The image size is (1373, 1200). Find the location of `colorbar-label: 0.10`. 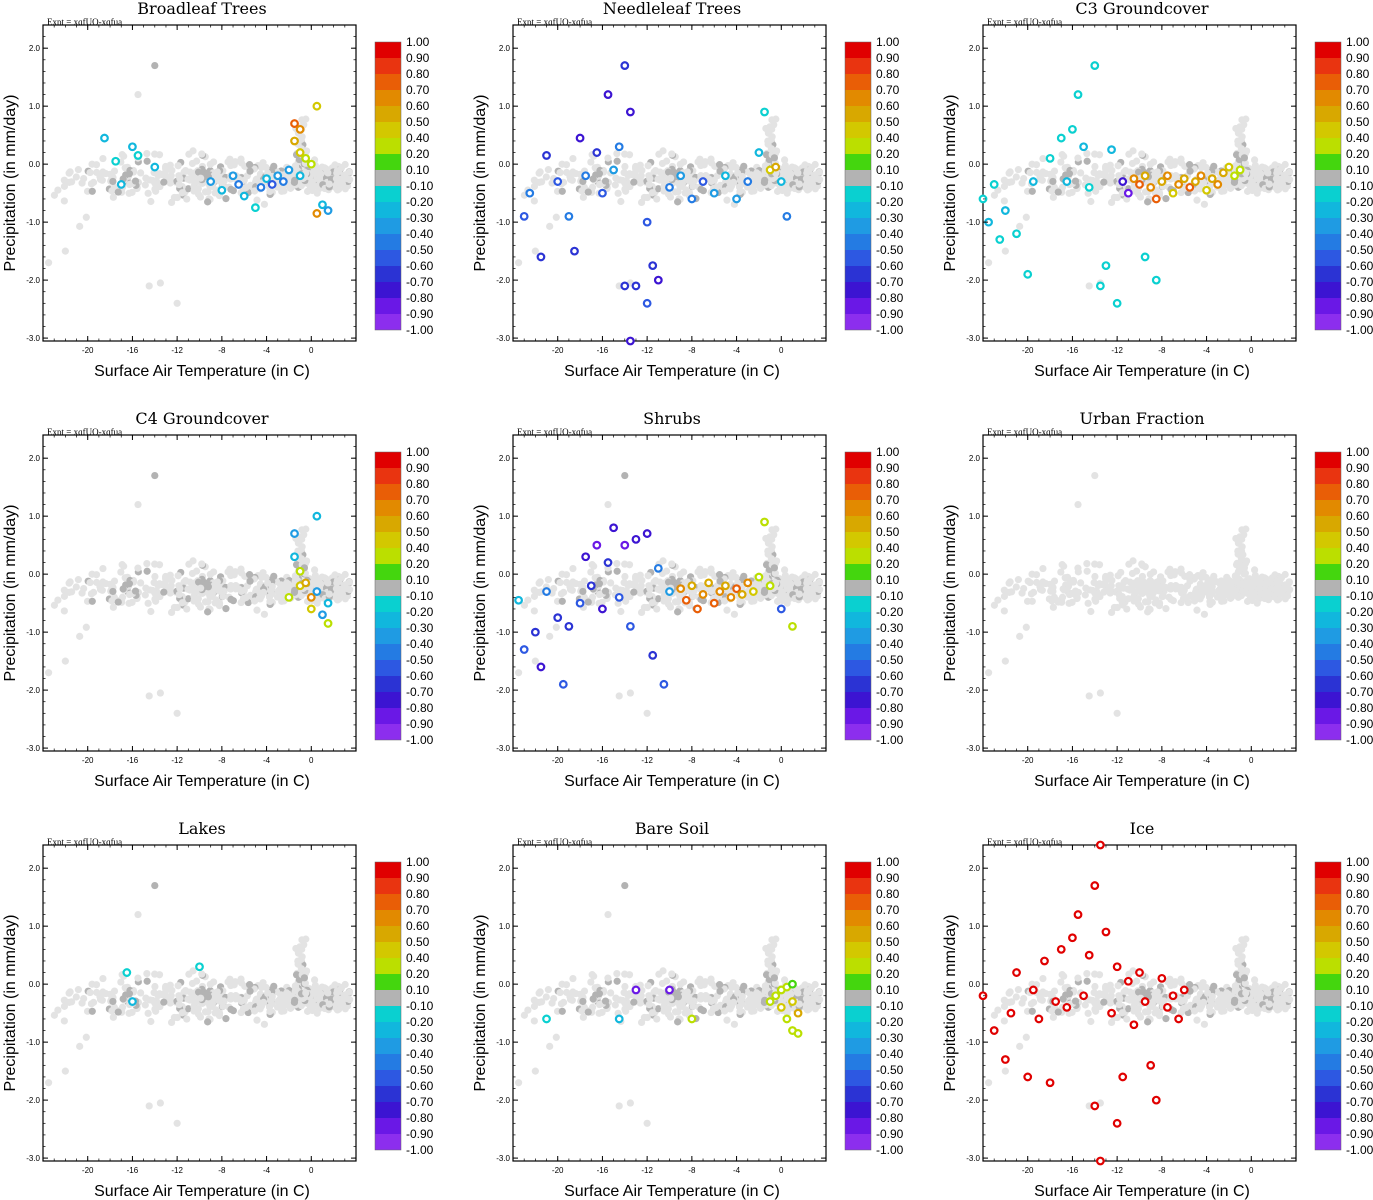

colorbar-label: 0.10 is located at coordinates (888, 580).